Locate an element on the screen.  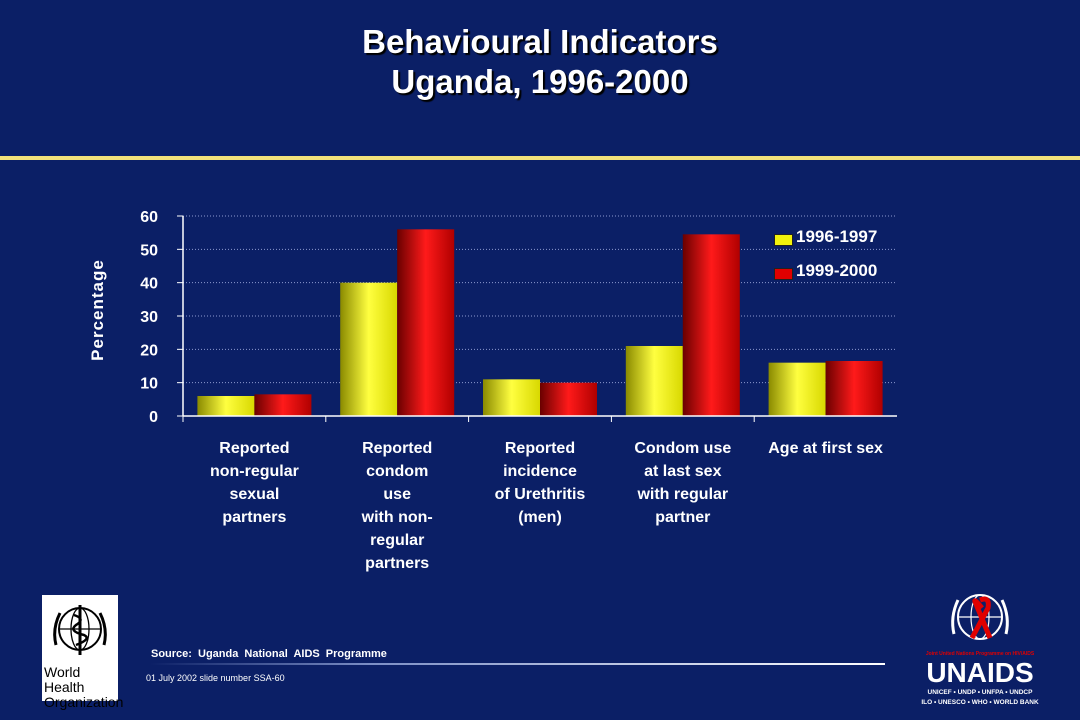
source-rule is located at coordinates (517, 664).